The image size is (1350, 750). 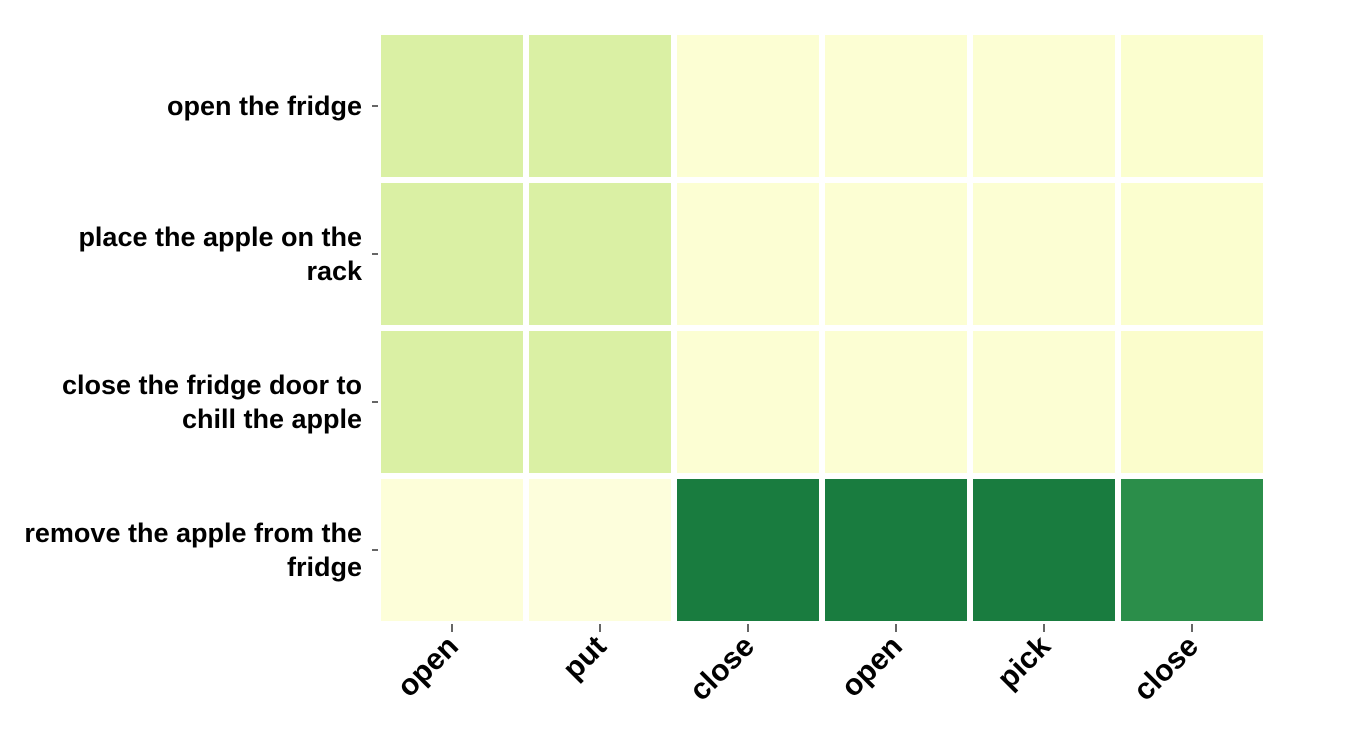 What do you see at coordinates (585, 658) in the screenshot?
I see `x-tick-label: put` at bounding box center [585, 658].